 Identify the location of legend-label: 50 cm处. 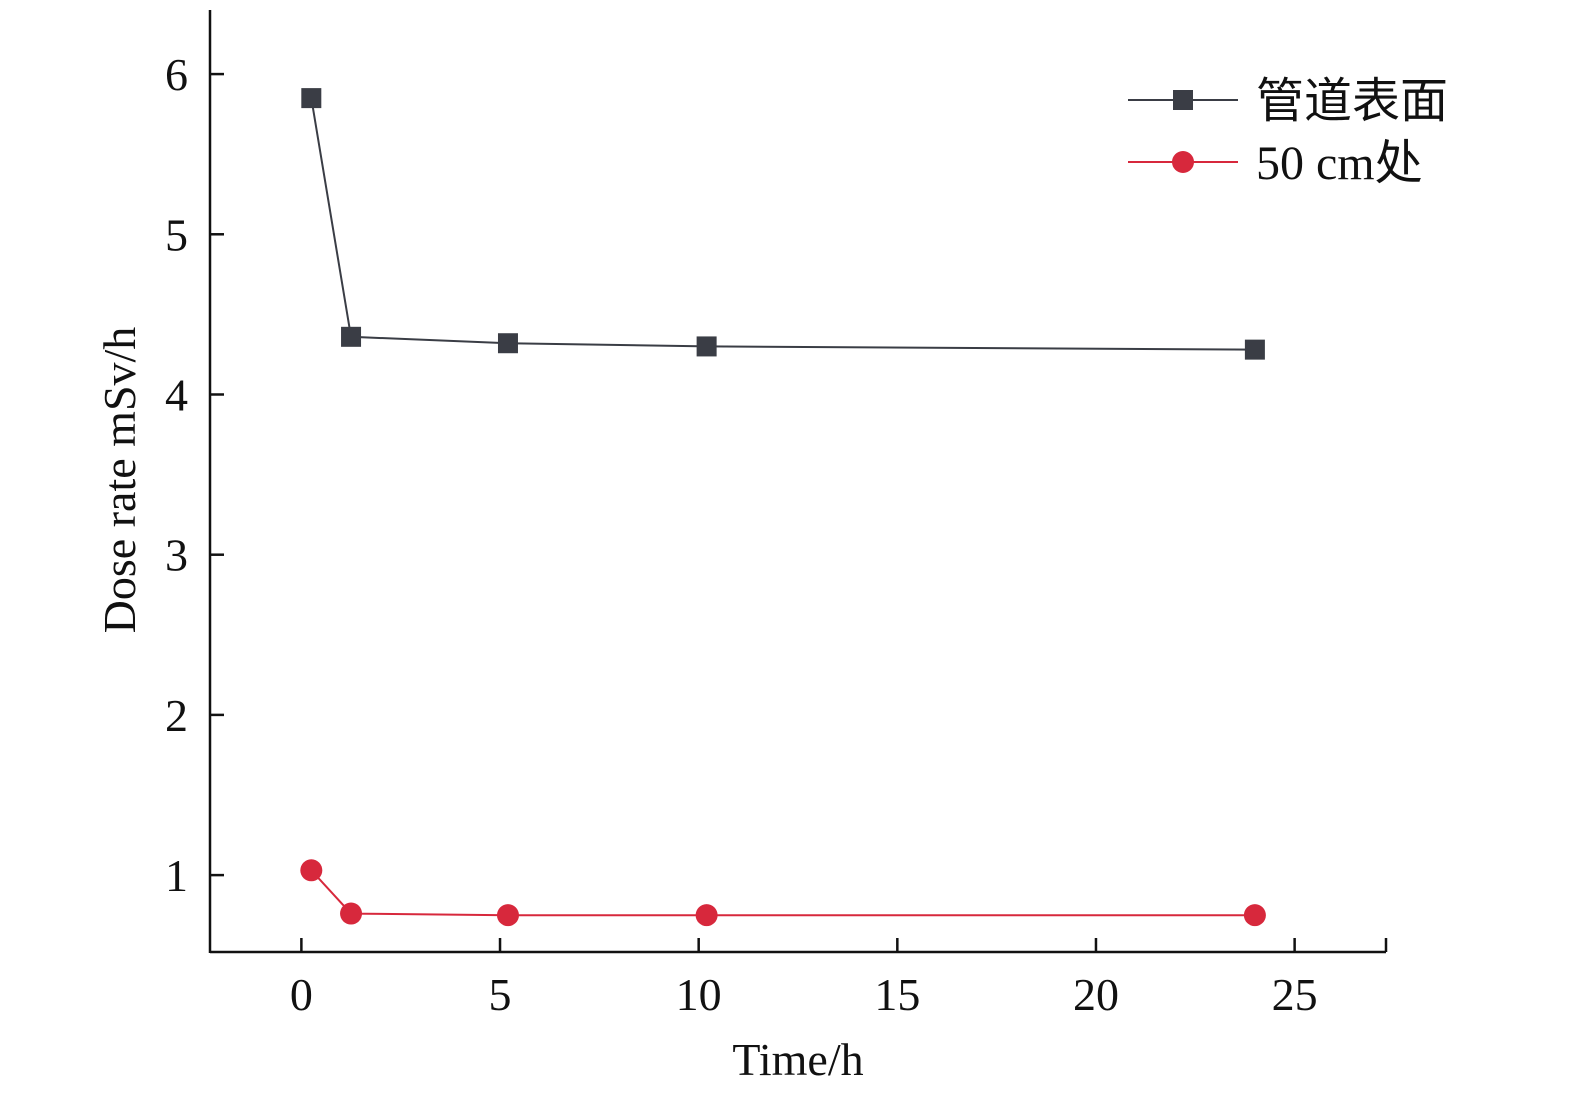
(1339, 163).